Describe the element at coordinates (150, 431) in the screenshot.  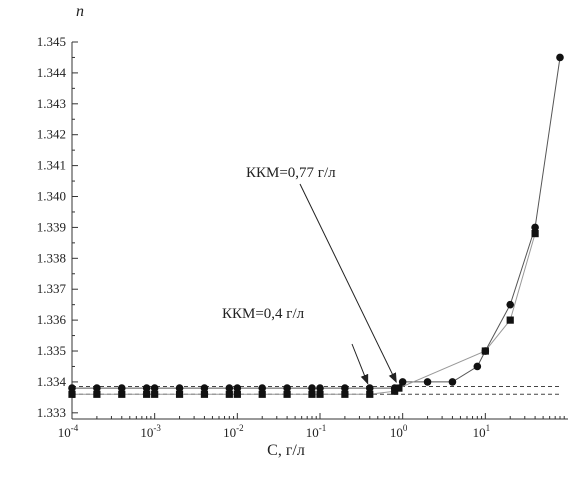
I see `x-tick-label: 10⁻³` at that location.